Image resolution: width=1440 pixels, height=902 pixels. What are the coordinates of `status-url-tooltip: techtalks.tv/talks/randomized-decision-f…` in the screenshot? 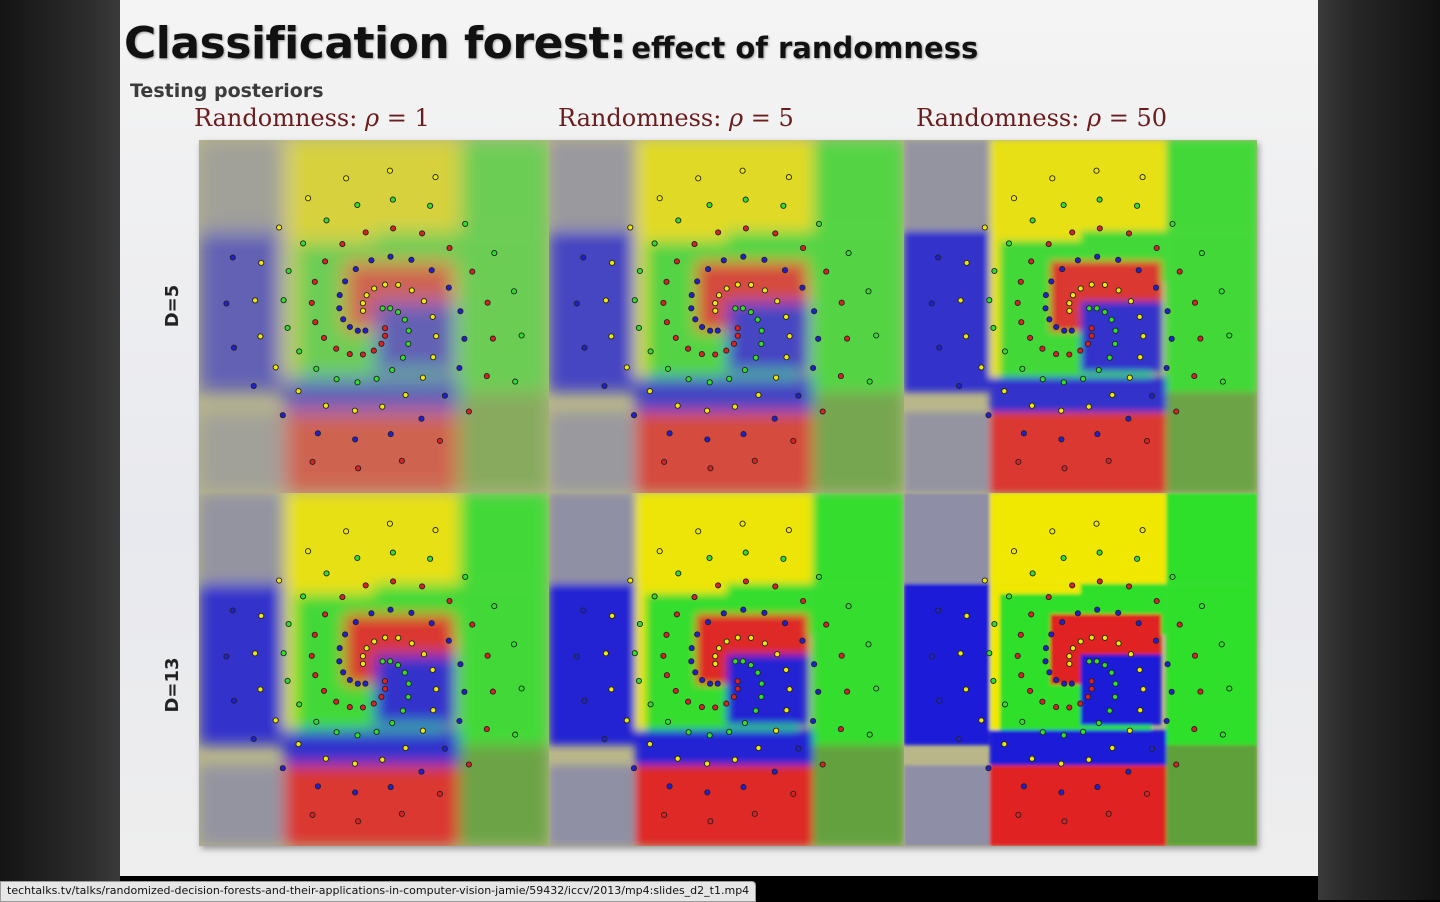 It's located at (378, 891).